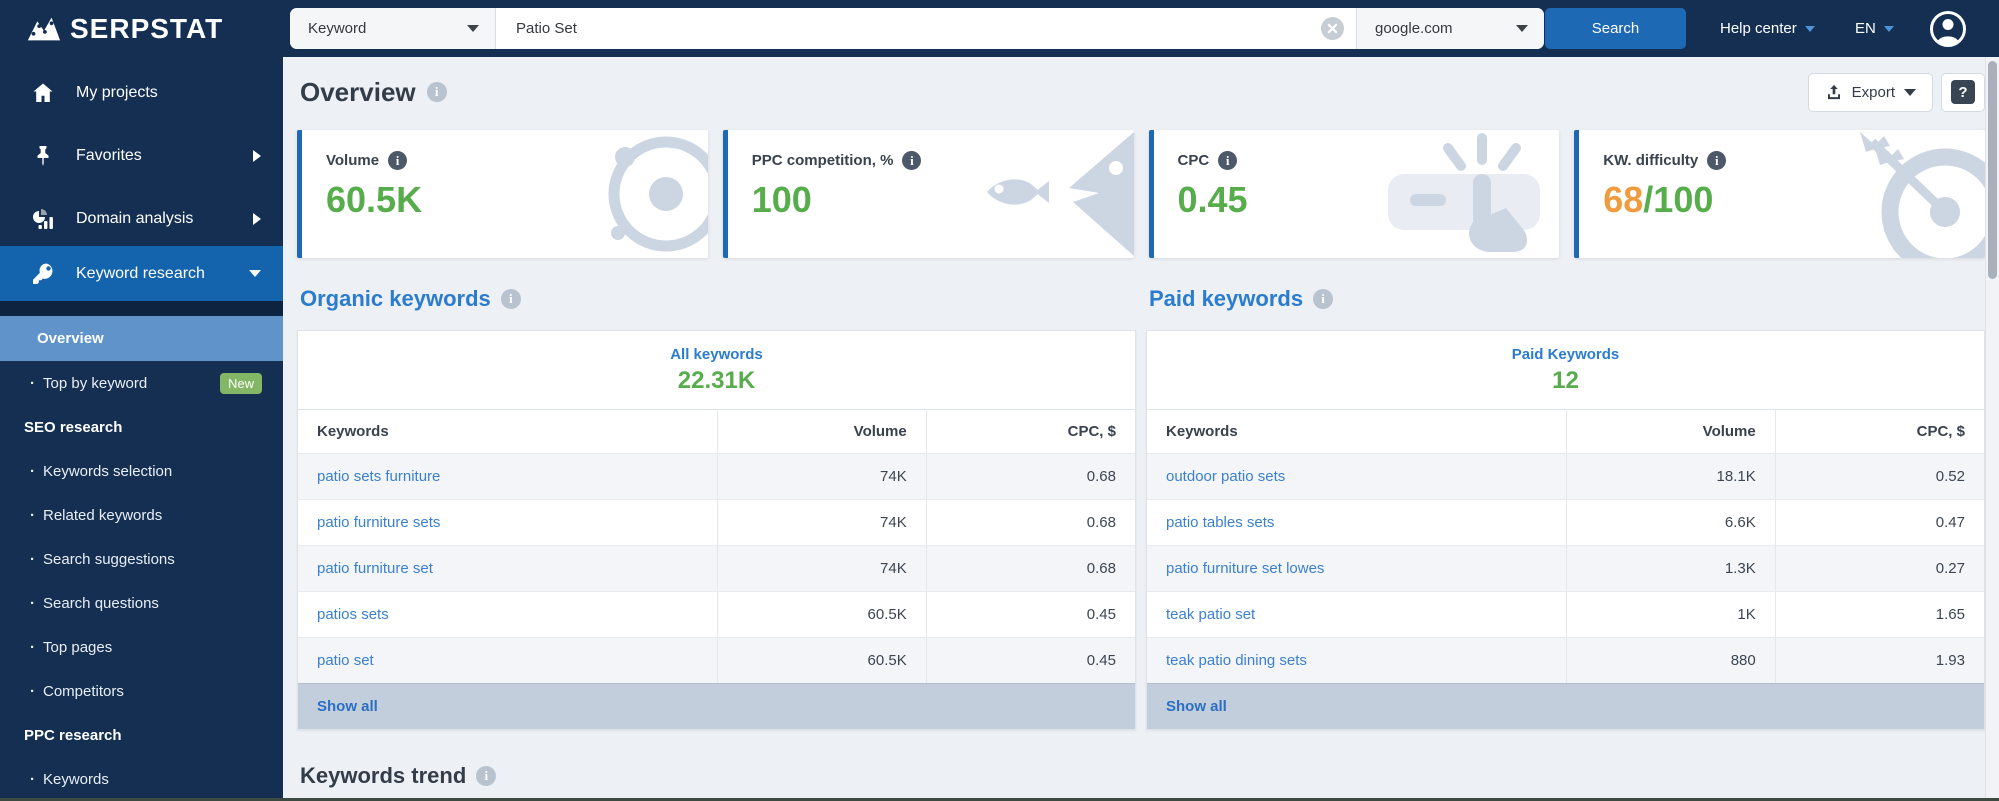 This screenshot has width=1999, height=801. I want to click on sidebar-subitem-label: Keywords selection, so click(101, 471).